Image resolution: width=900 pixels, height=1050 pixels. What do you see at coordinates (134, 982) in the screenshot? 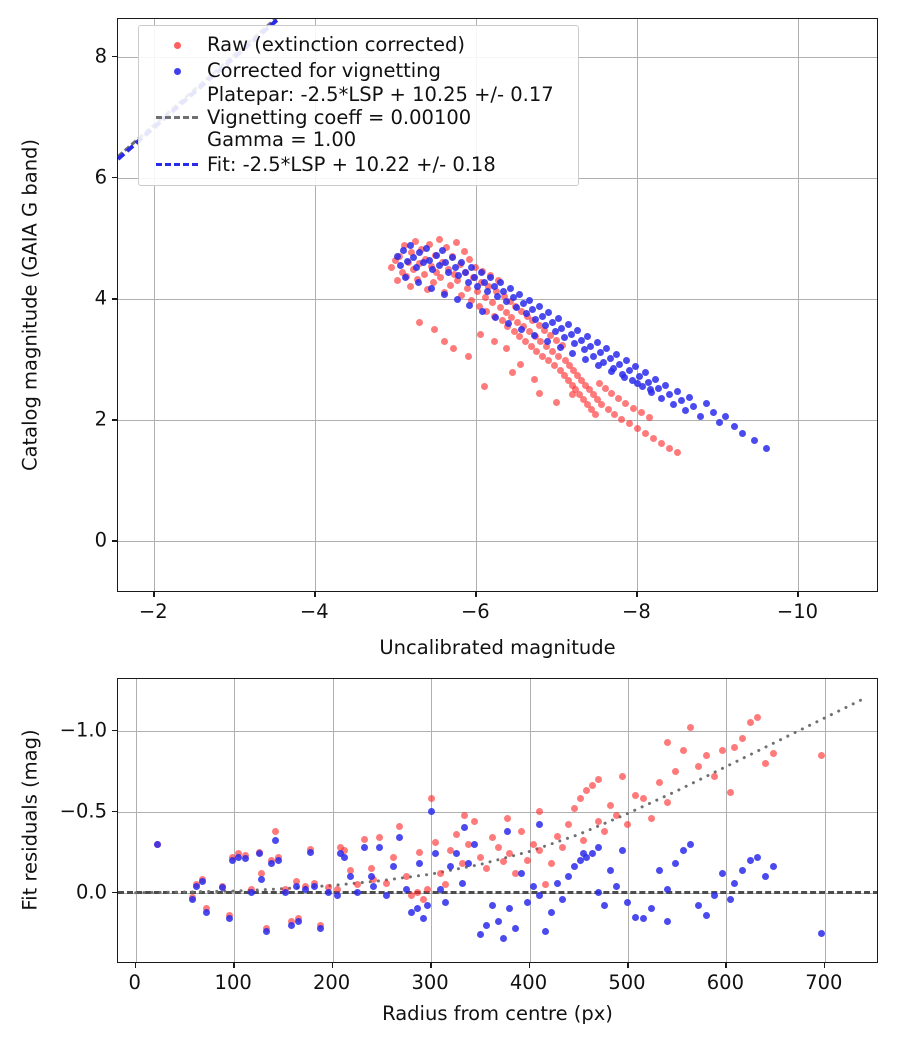
I see `x-tick-label: 0` at bounding box center [134, 982].